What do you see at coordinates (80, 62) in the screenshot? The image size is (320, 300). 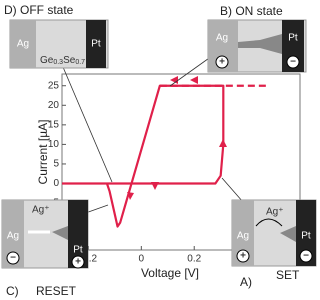 I see `chem: 0.7` at bounding box center [80, 62].